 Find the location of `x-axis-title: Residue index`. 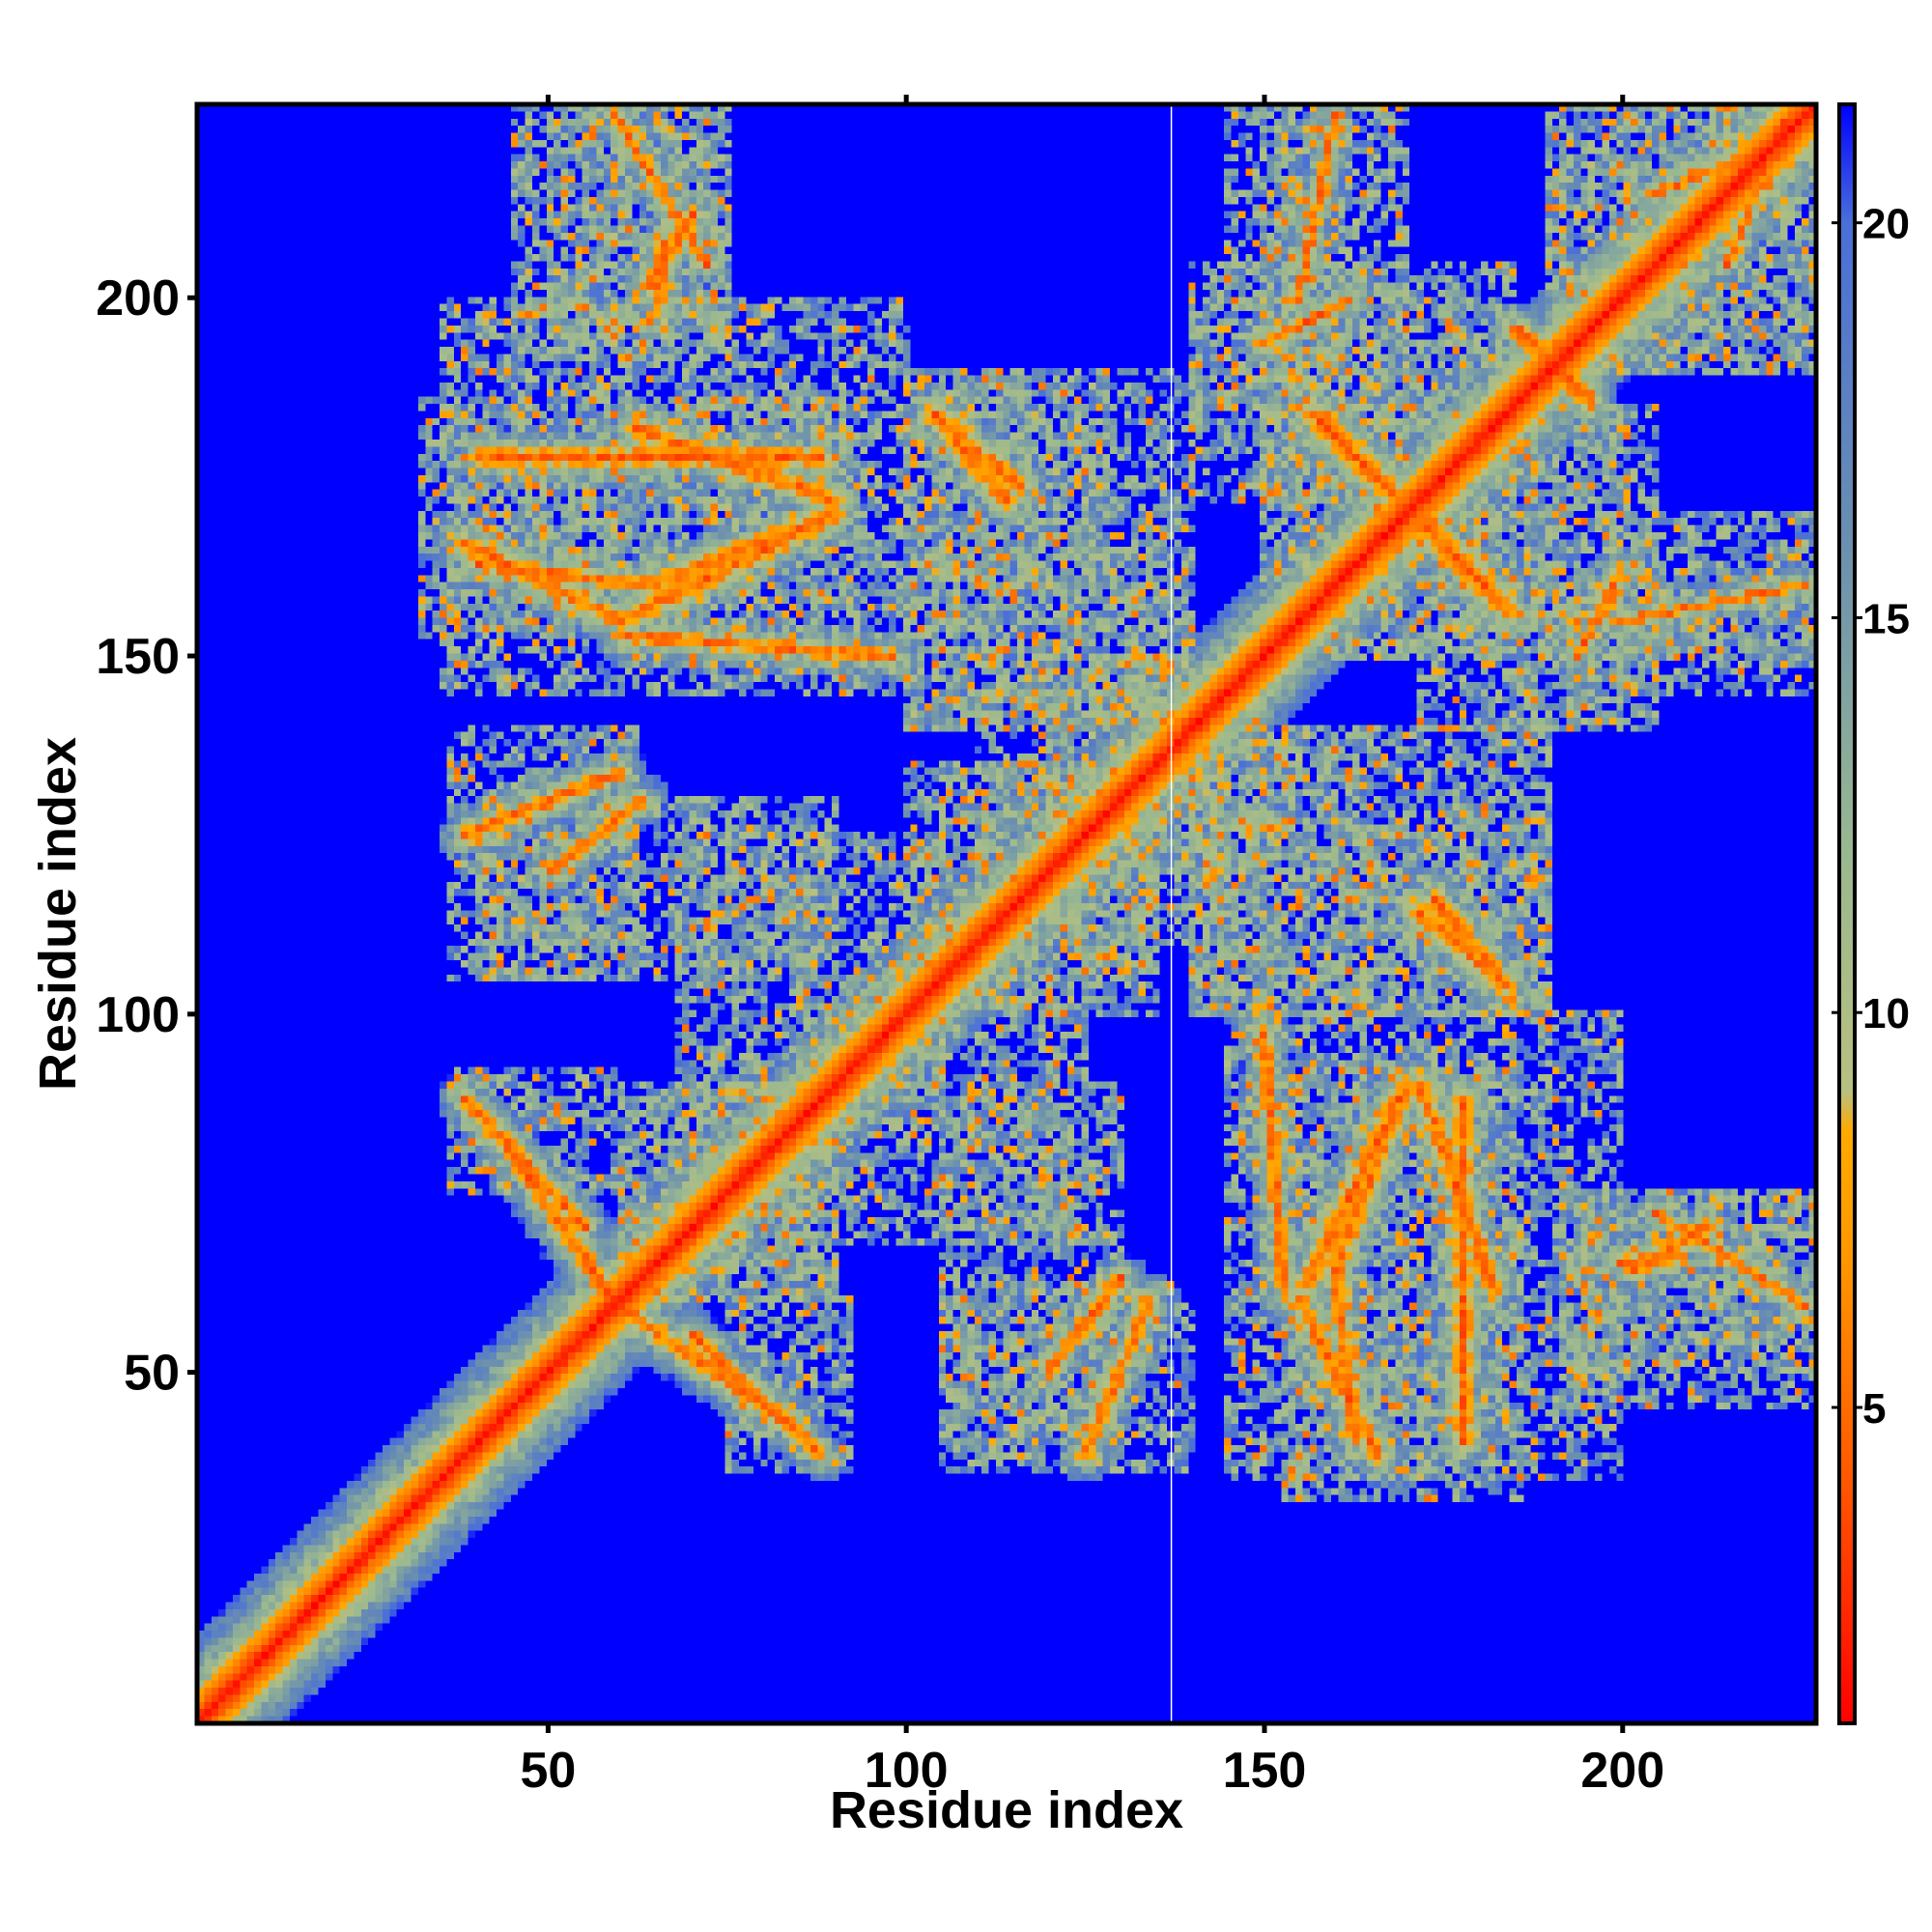

x-axis-title: Residue index is located at coordinates (1006, 1810).